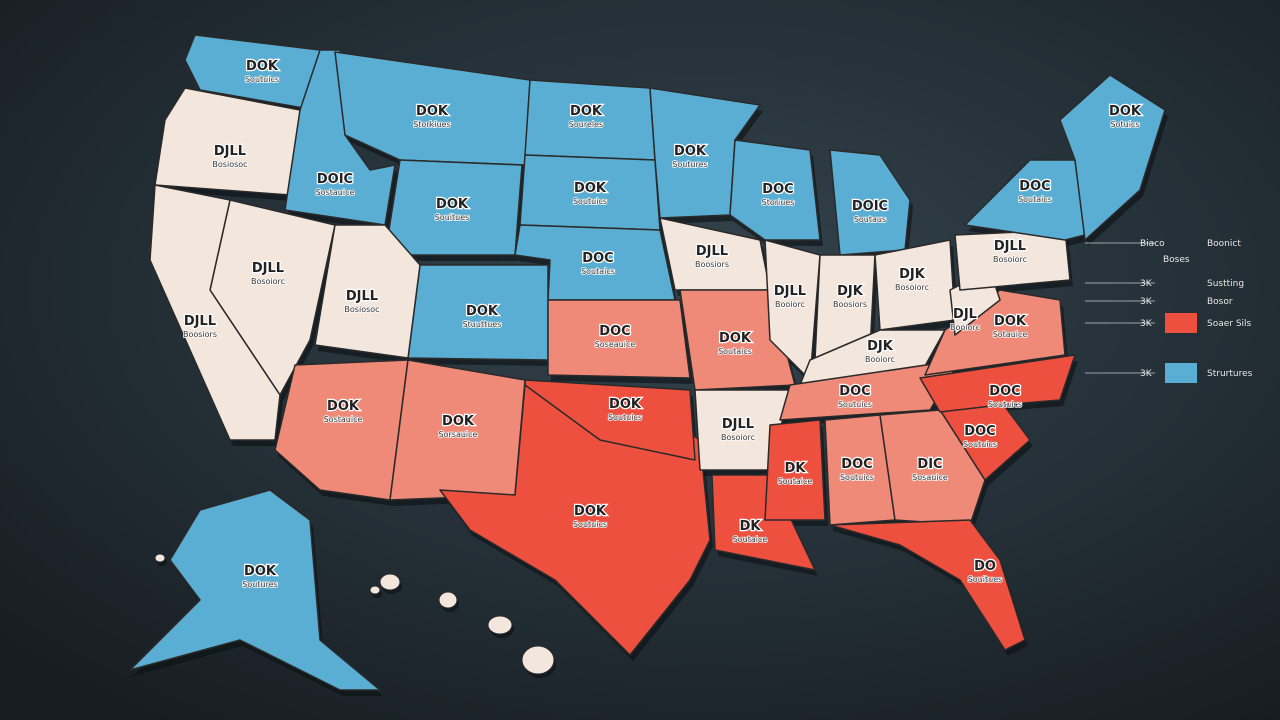 The image size is (1280, 720). Describe the element at coordinates (335, 179) in the screenshot. I see `region-label: DOIC` at that location.